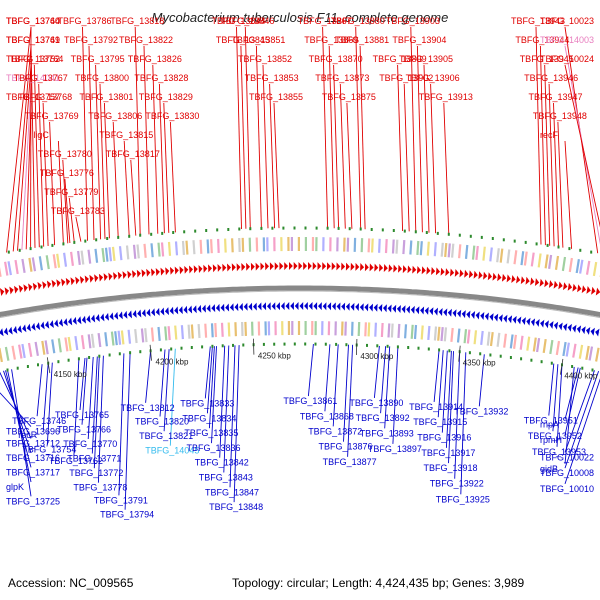 The width and height of the screenshot is (600, 600). I want to click on gene-label: TBFG_13820, so click(162, 422).